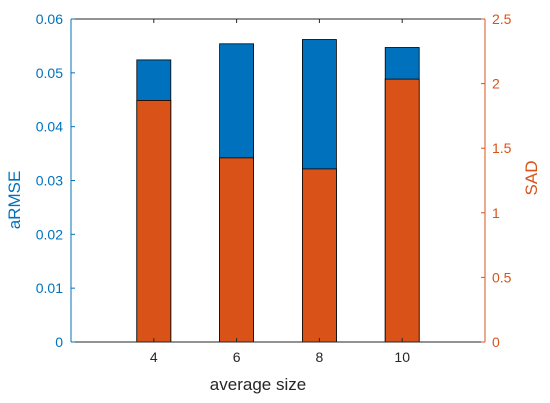 The width and height of the screenshot is (550, 403). Describe the element at coordinates (237, 357) in the screenshot. I see `x-tick-label: 6` at that location.